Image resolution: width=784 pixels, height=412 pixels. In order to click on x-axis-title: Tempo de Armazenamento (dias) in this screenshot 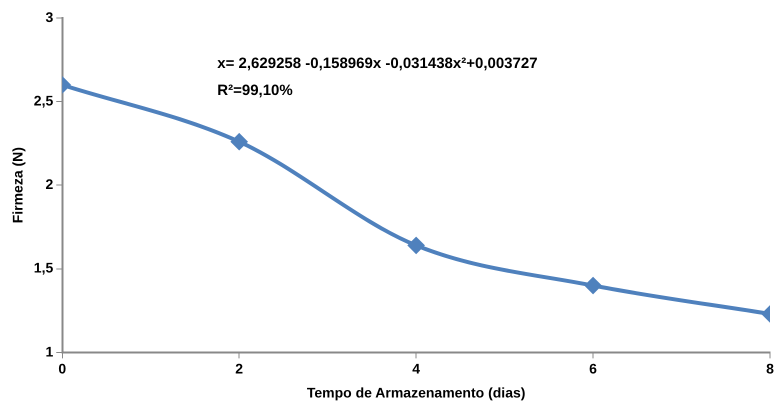, I will do `click(416, 392)`.